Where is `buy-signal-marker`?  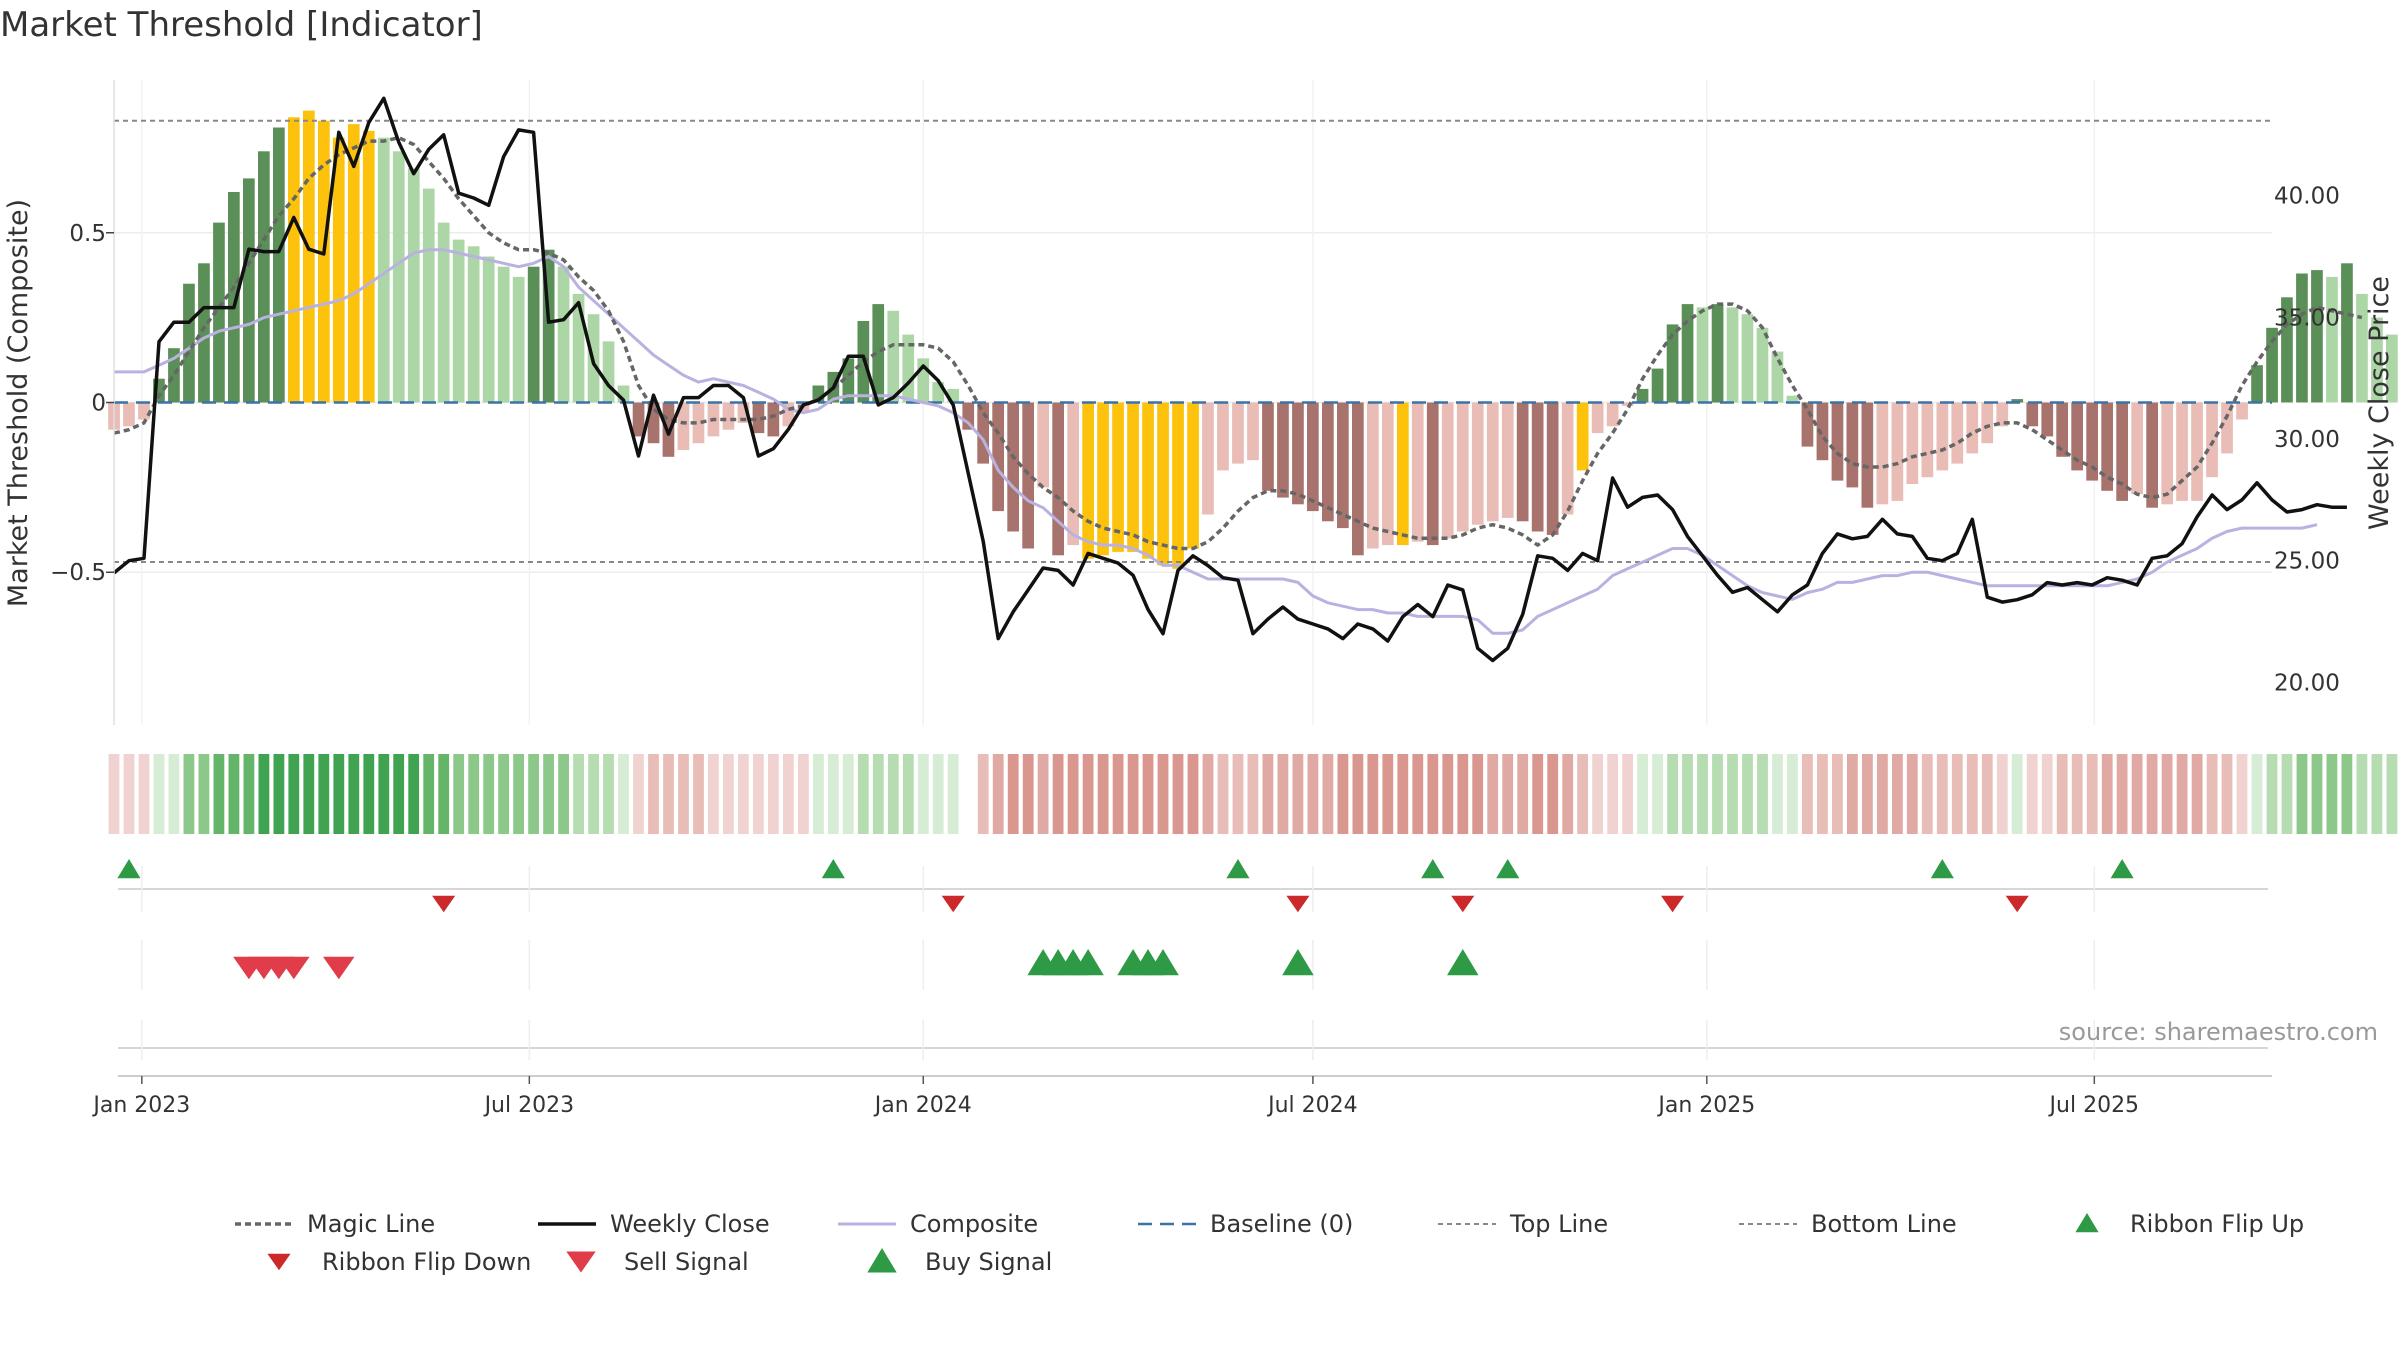
buy-signal-marker is located at coordinates (1163, 962).